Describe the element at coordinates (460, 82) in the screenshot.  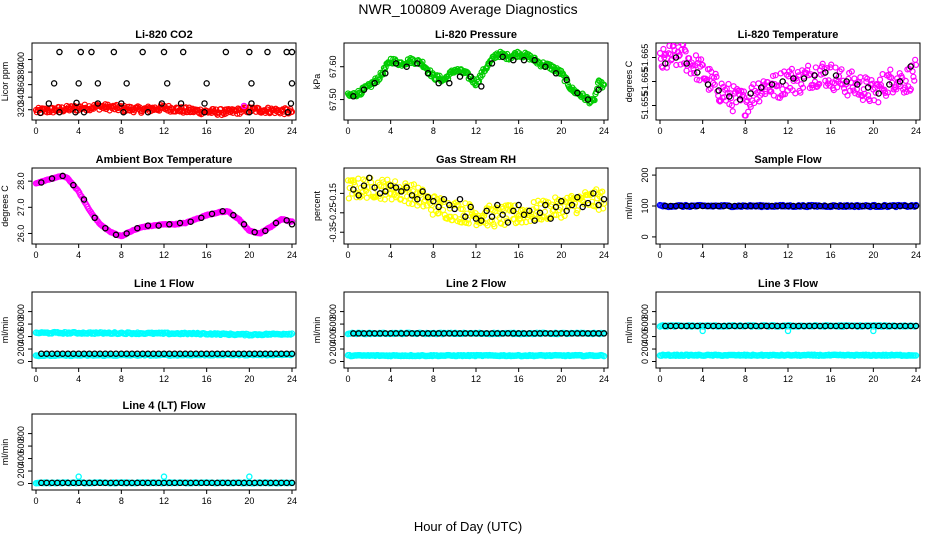
I see `panel-1: Li-820 Pressure kPa 0 4 8 12 16 20 24 67.50 67.60` at that location.